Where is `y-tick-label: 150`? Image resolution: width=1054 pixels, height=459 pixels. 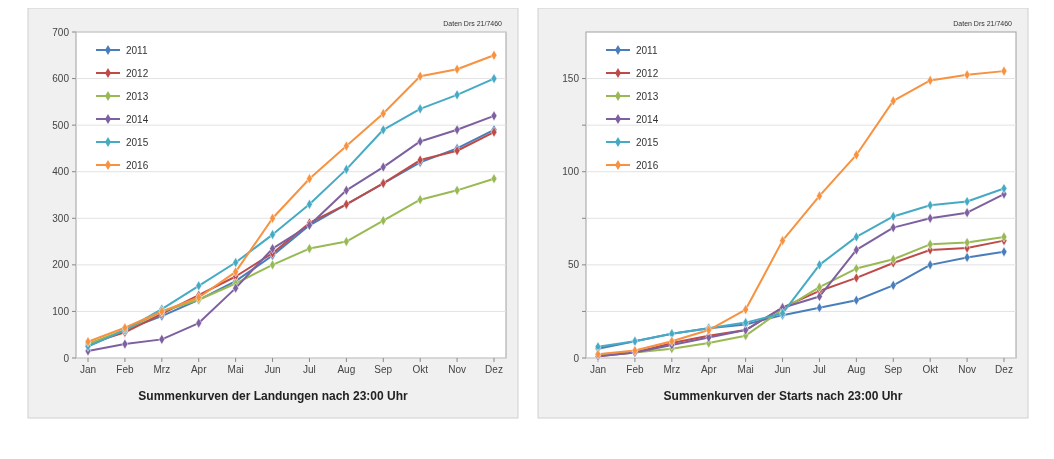
y-tick-label: 150 is located at coordinates (571, 79).